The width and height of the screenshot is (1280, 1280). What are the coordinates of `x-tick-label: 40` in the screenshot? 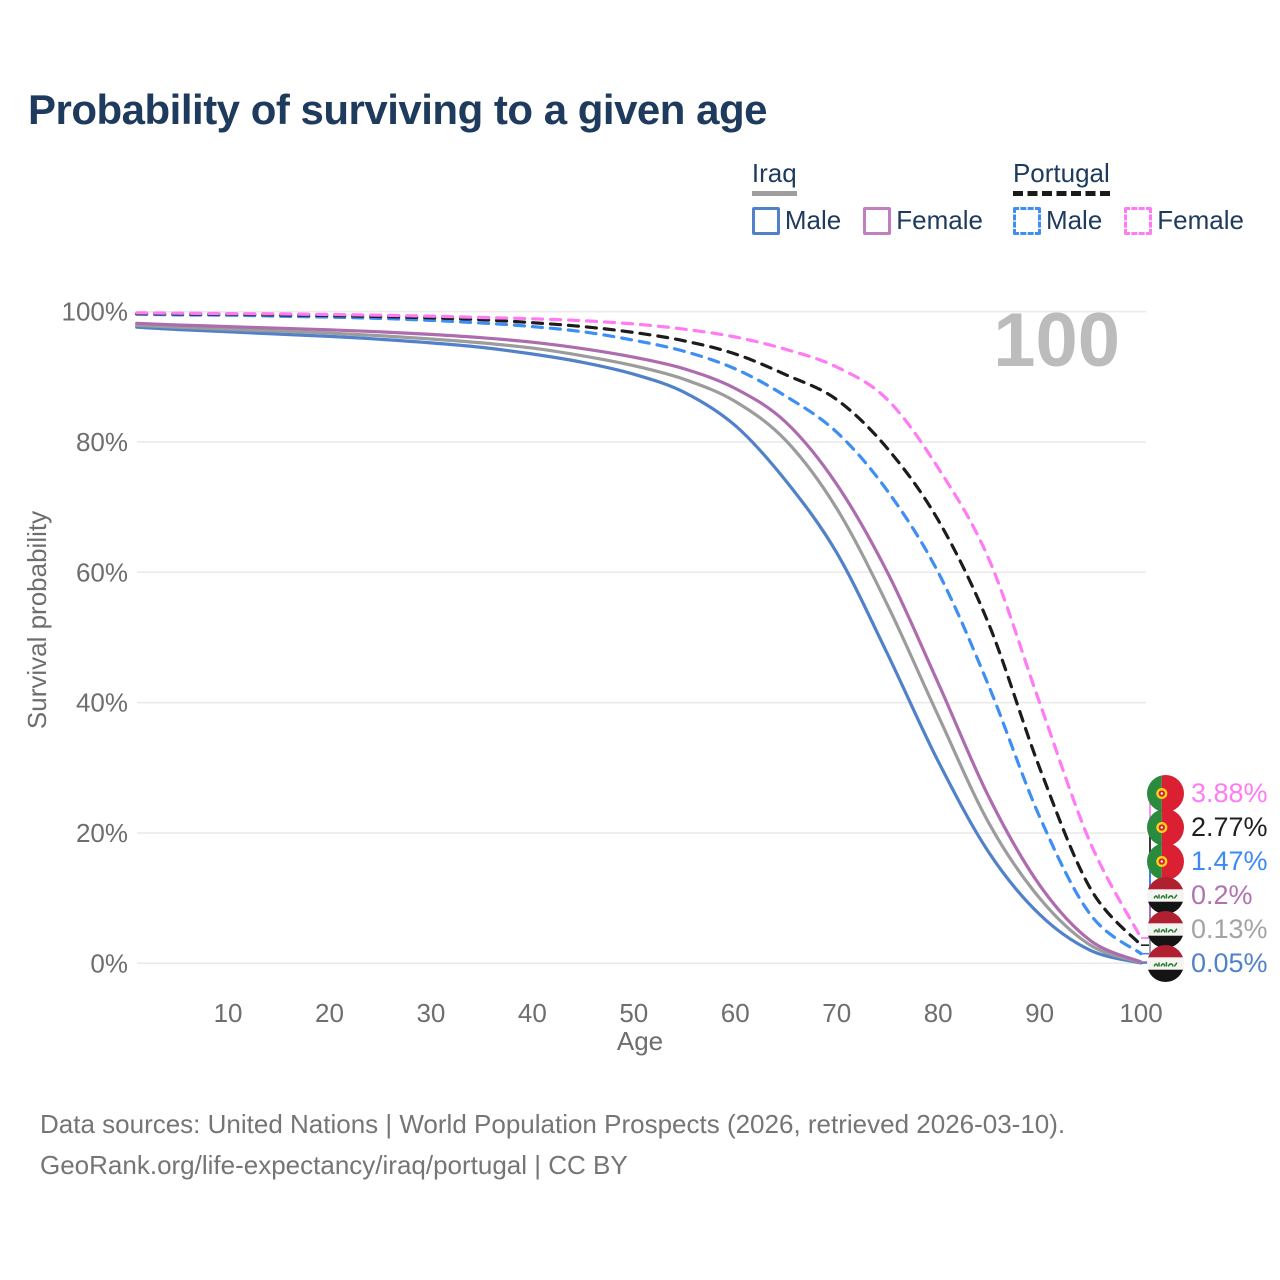 It's located at (532, 1013).